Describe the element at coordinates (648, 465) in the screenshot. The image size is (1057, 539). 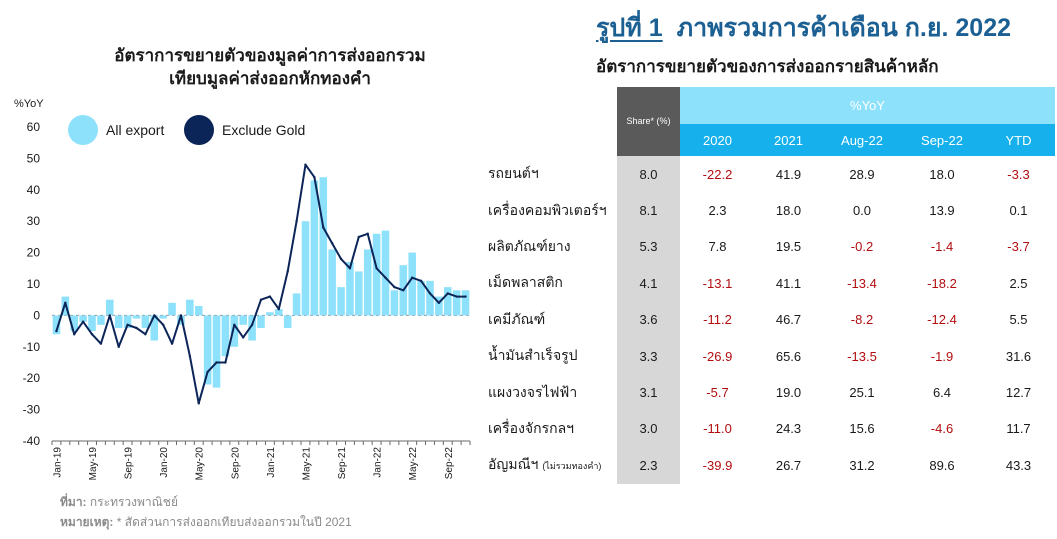
I see `share-cell: 2.3` at that location.